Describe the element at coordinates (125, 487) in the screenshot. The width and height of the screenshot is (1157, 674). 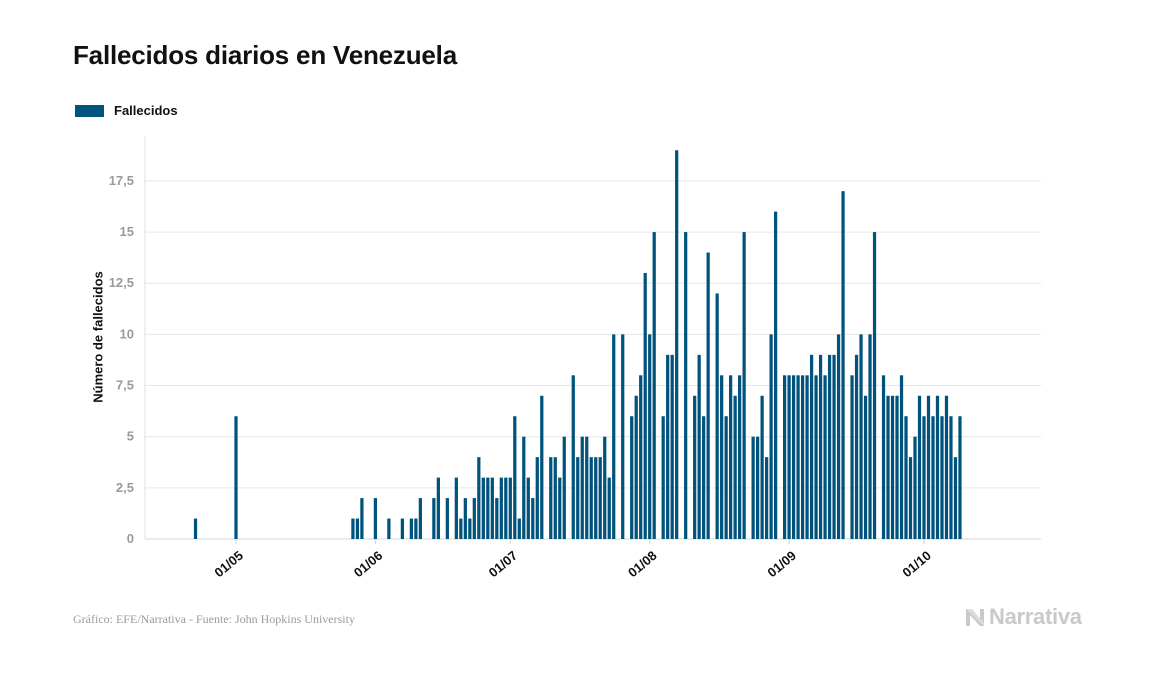
I see `y-tick-label: 2,5` at that location.